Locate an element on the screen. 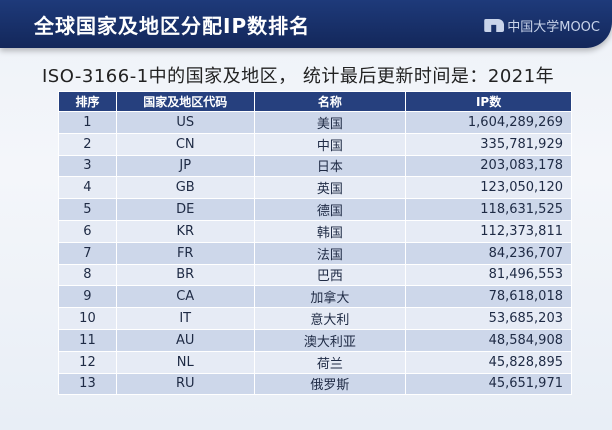 The height and width of the screenshot is (430, 612). cell-code: RU is located at coordinates (185, 384).